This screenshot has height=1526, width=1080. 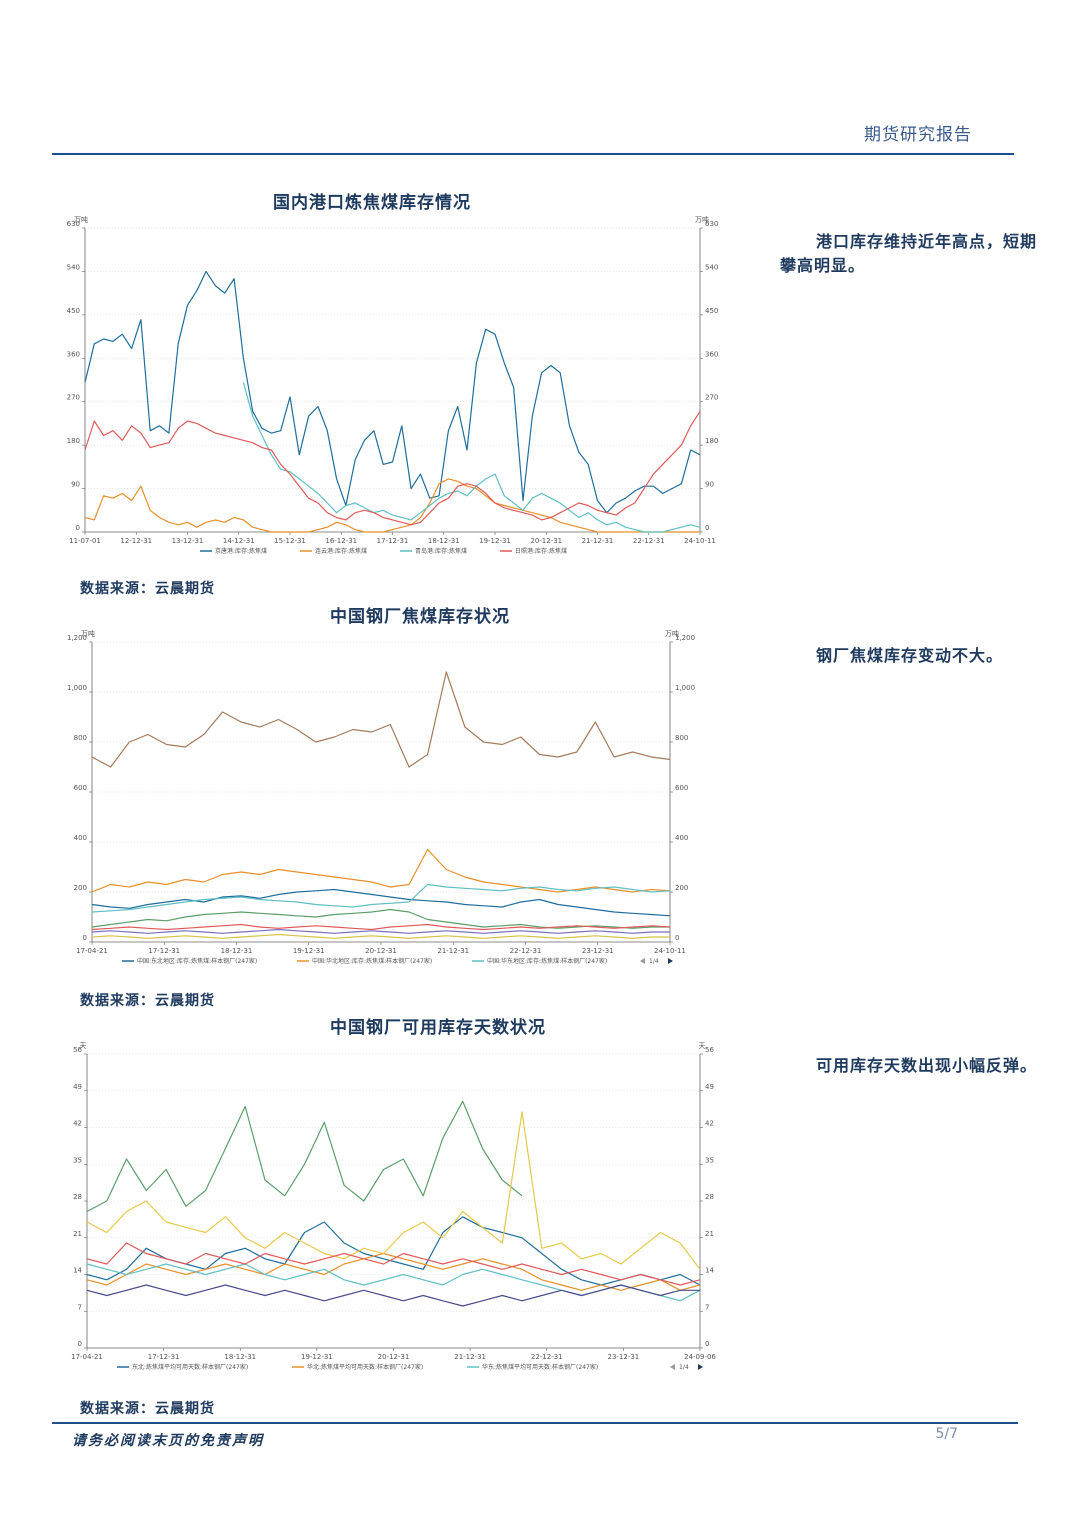 I want to click on y-tick-label: 35, so click(x=77, y=1160).